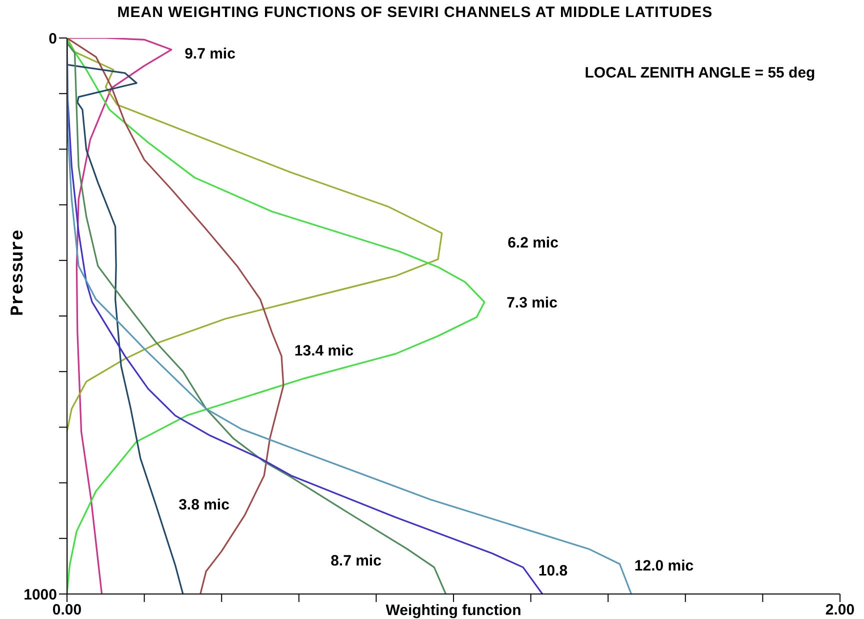  What do you see at coordinates (18, 273) in the screenshot?
I see `y-axis-title: Pressure` at bounding box center [18, 273].